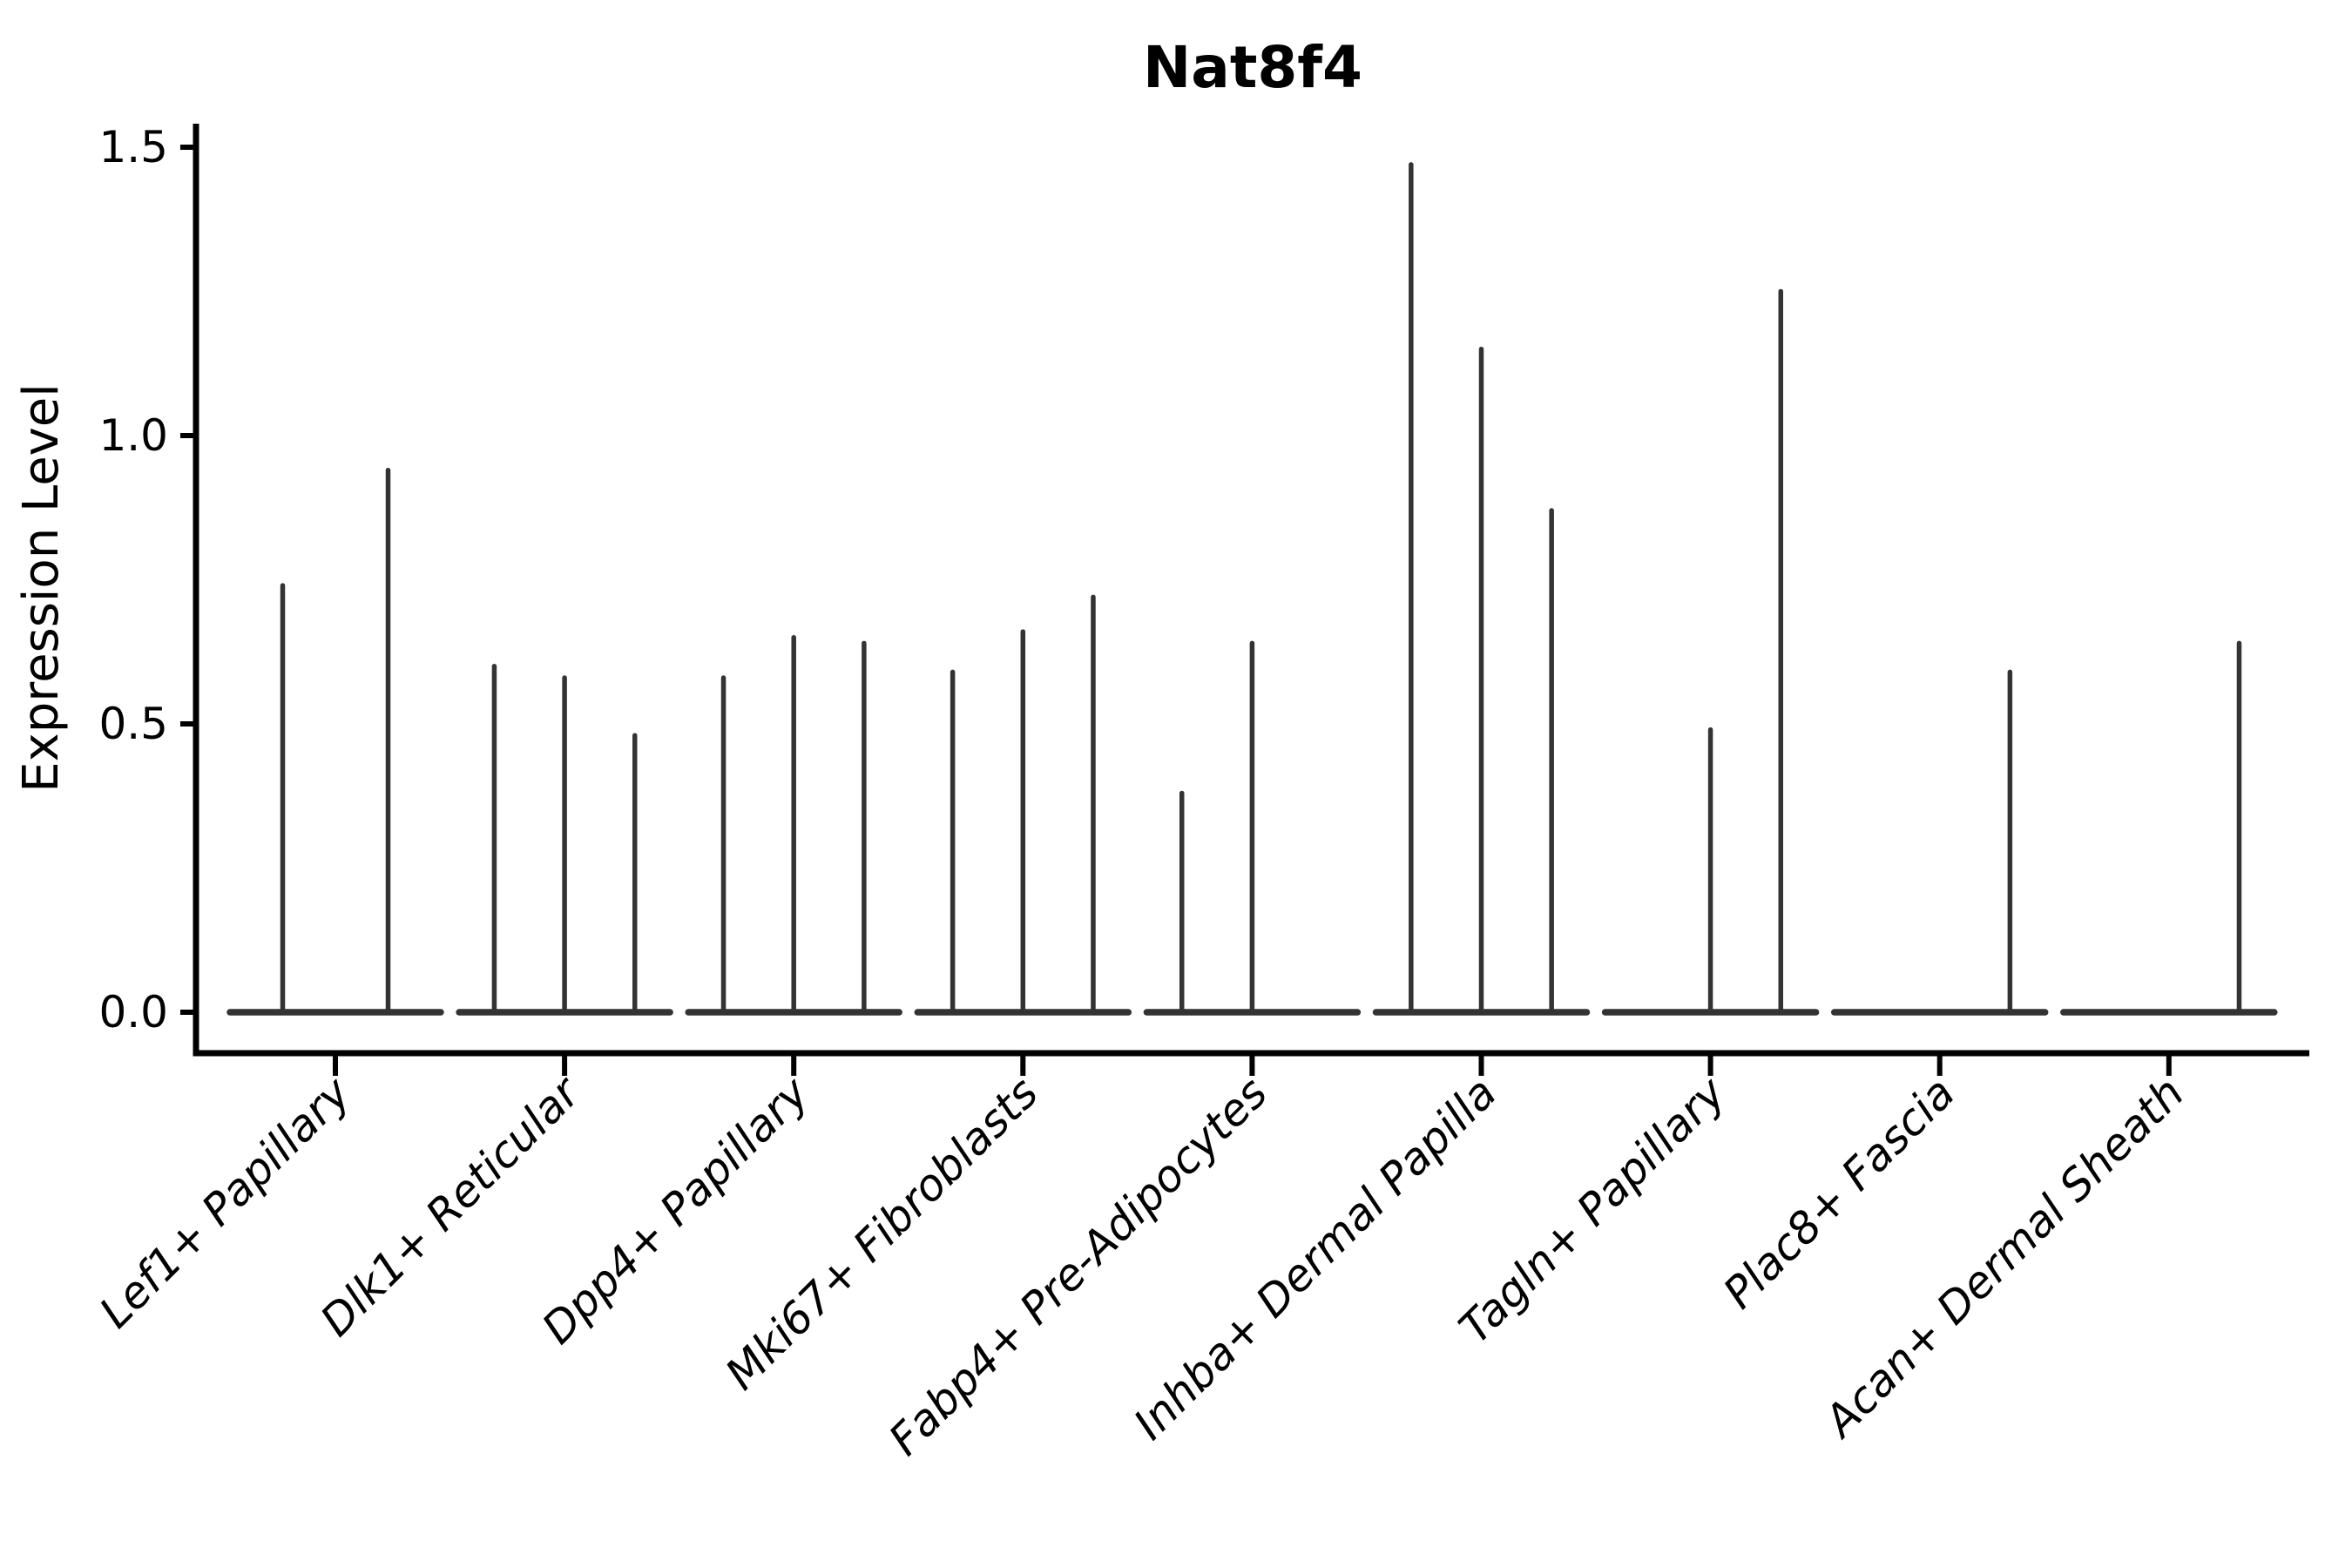  I want to click on y-tick-label: 0.0, so click(133, 1012).